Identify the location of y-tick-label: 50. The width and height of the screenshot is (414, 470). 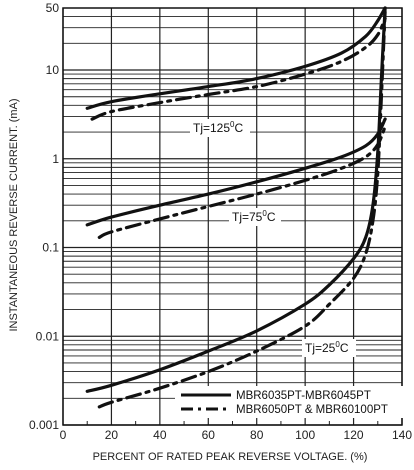
(53, 8).